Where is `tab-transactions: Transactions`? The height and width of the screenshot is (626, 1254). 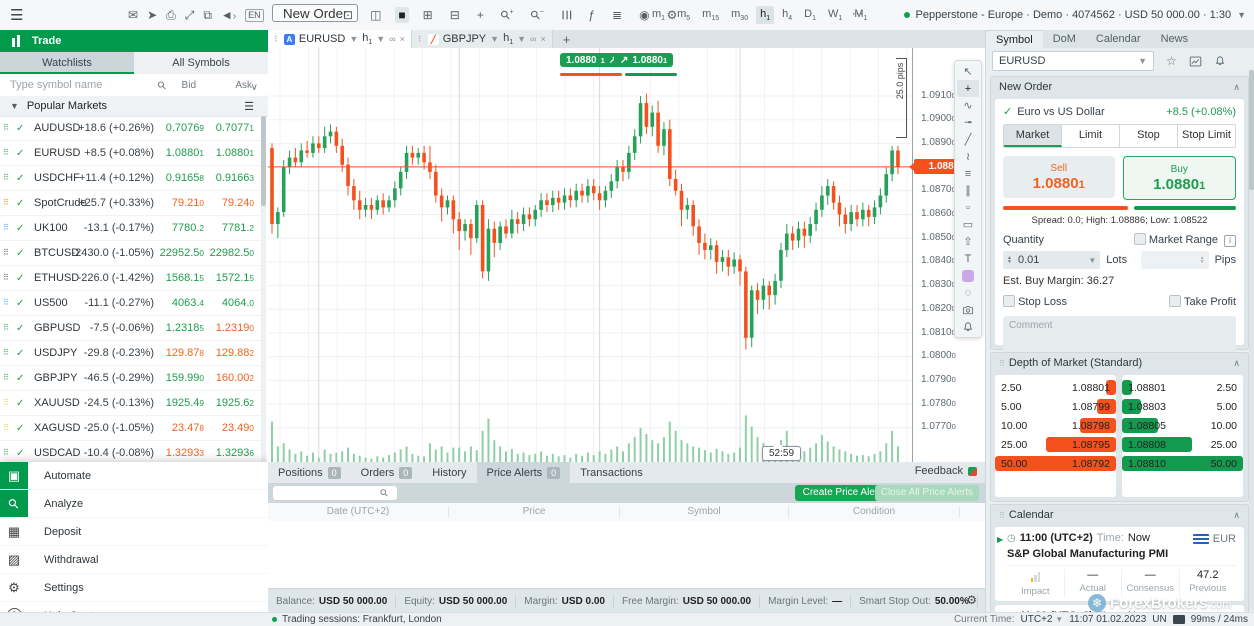
tab-transactions: Transactions is located at coordinates (611, 472).